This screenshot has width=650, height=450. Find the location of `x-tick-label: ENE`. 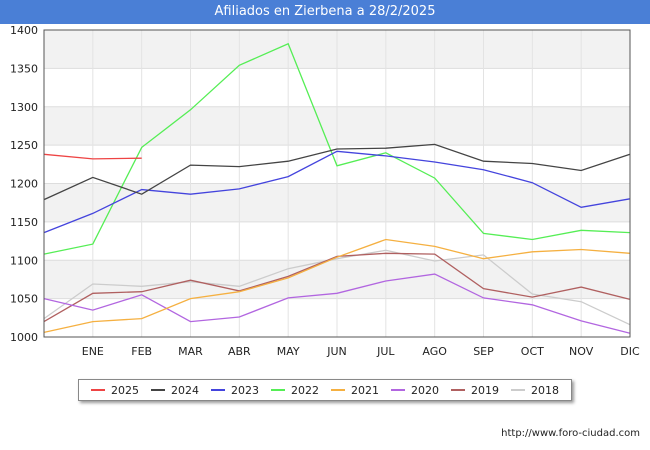

x-tick-label: ENE is located at coordinates (93, 351).